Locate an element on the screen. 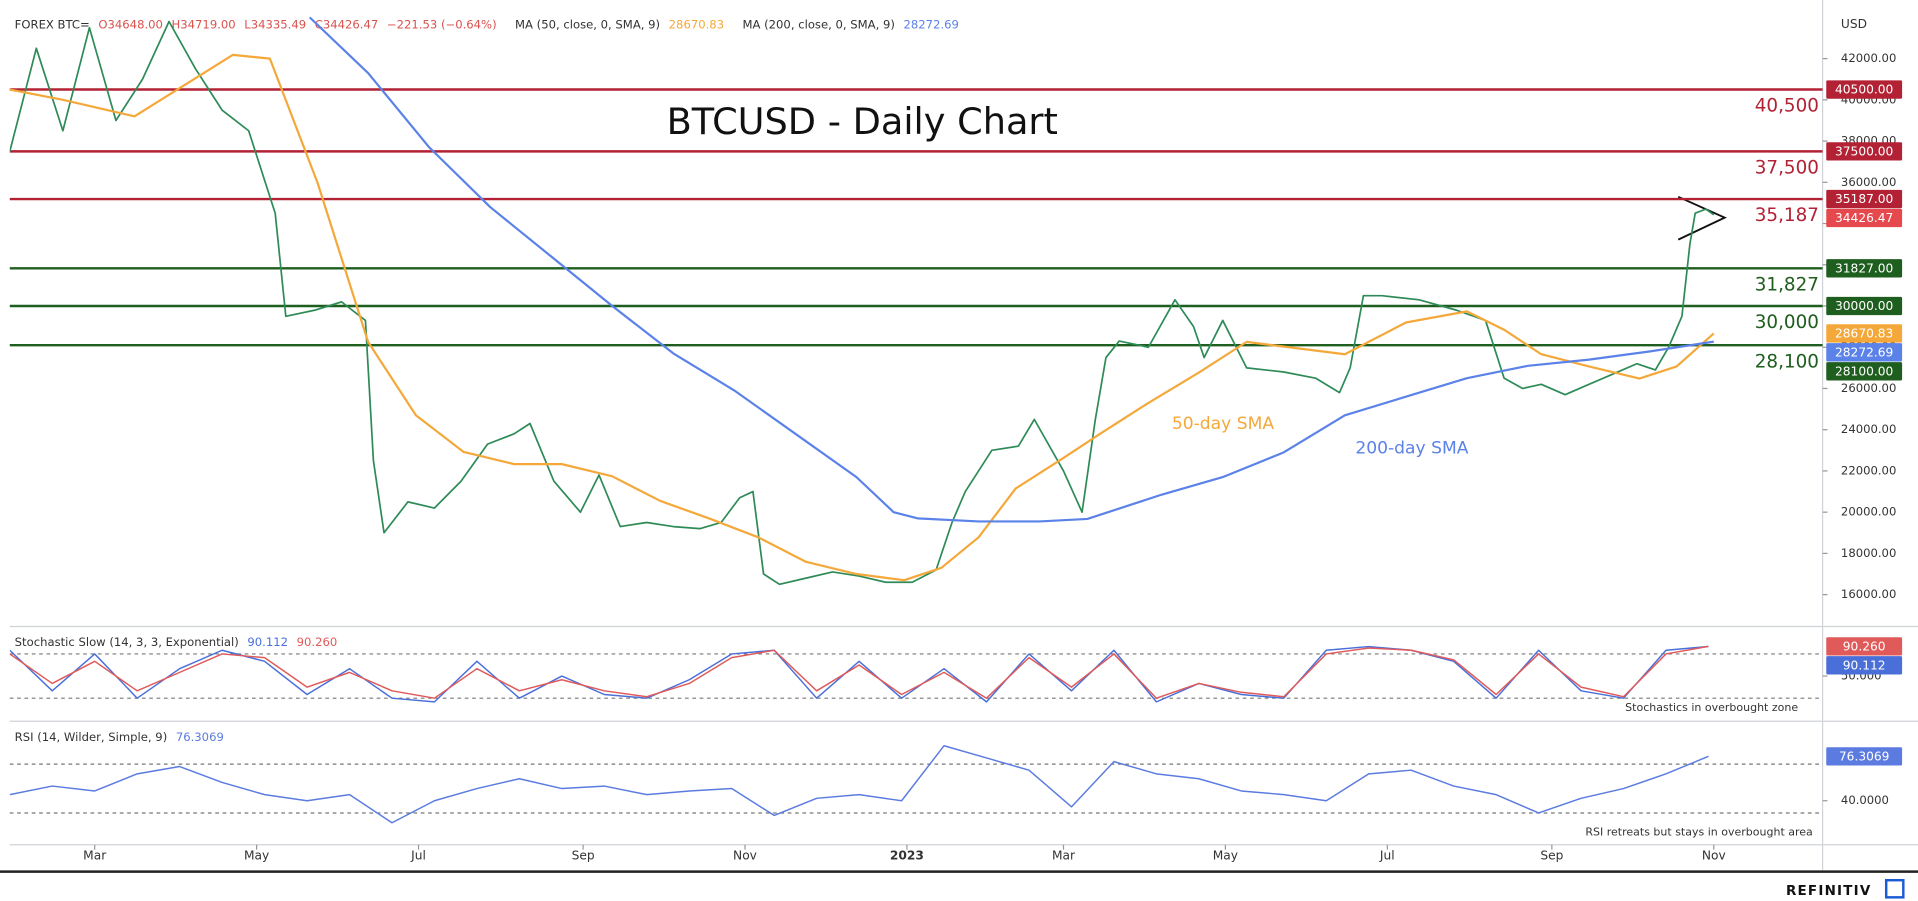  price-badge-label: 28100.00 is located at coordinates (1864, 371).